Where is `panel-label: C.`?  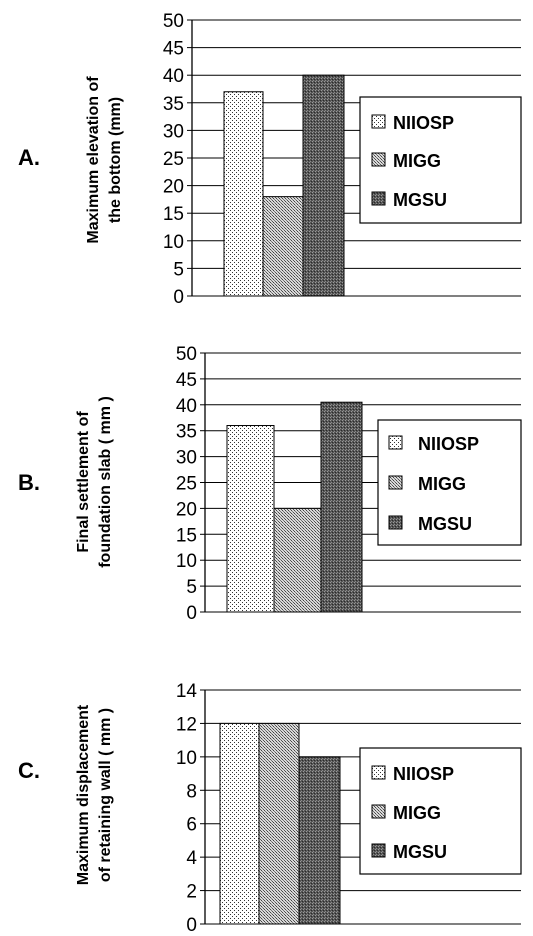 panel-label: C. is located at coordinates (29, 770).